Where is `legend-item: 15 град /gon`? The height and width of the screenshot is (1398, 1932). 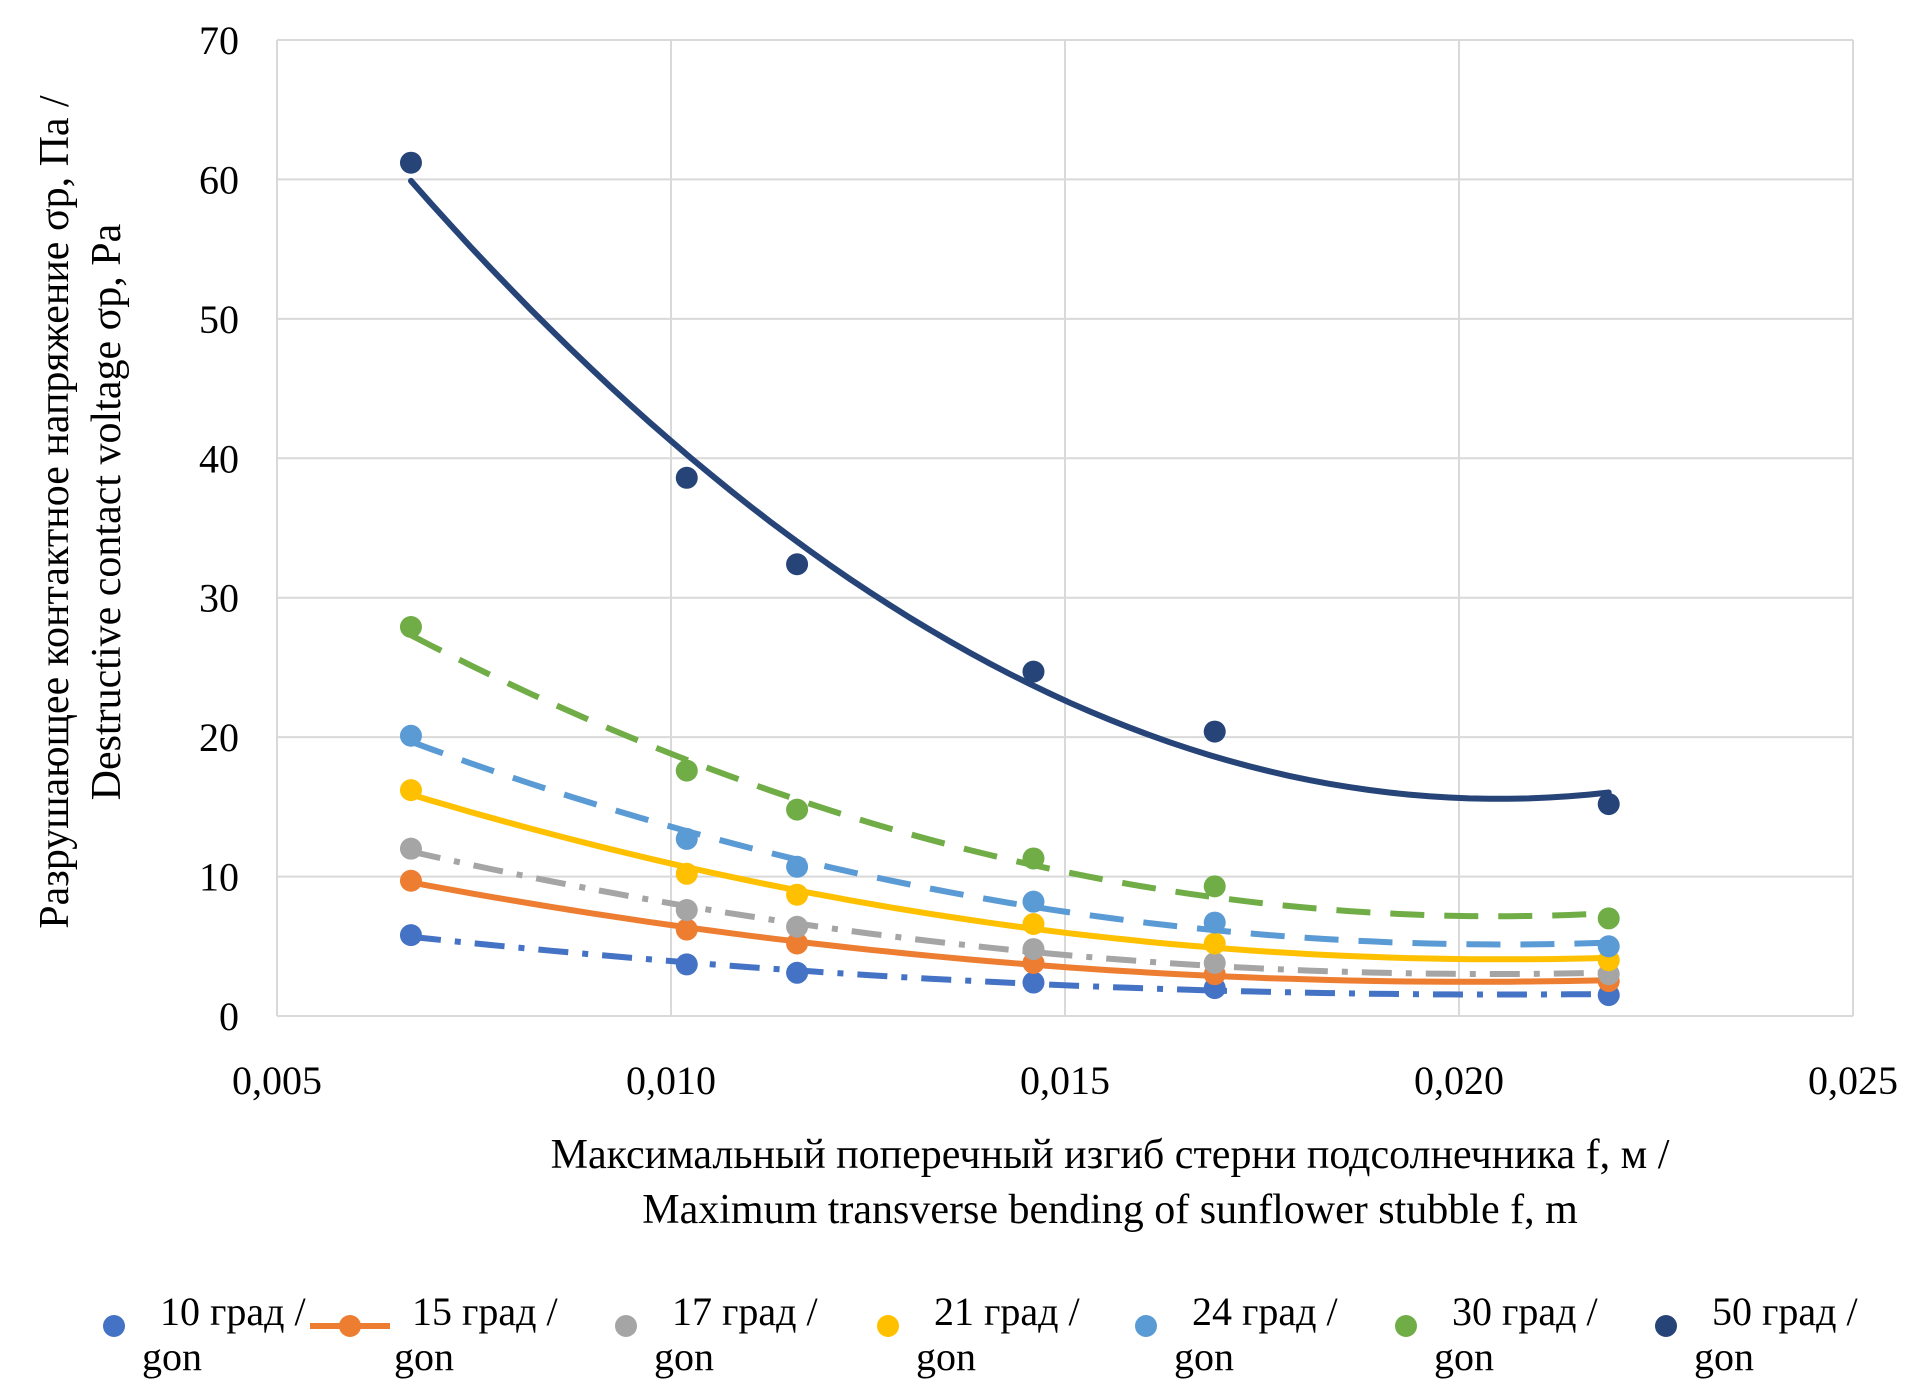
legend-item: 15 град /gon is located at coordinates (434, 1334).